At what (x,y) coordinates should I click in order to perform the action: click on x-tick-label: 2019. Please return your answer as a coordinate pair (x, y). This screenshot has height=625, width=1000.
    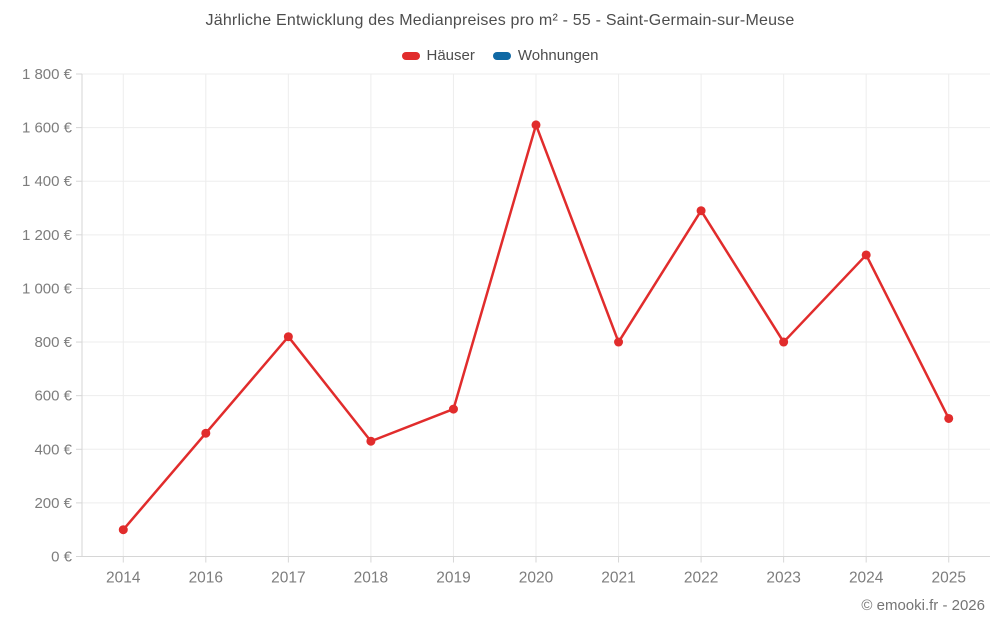
    Looking at the image, I should click on (453, 578).